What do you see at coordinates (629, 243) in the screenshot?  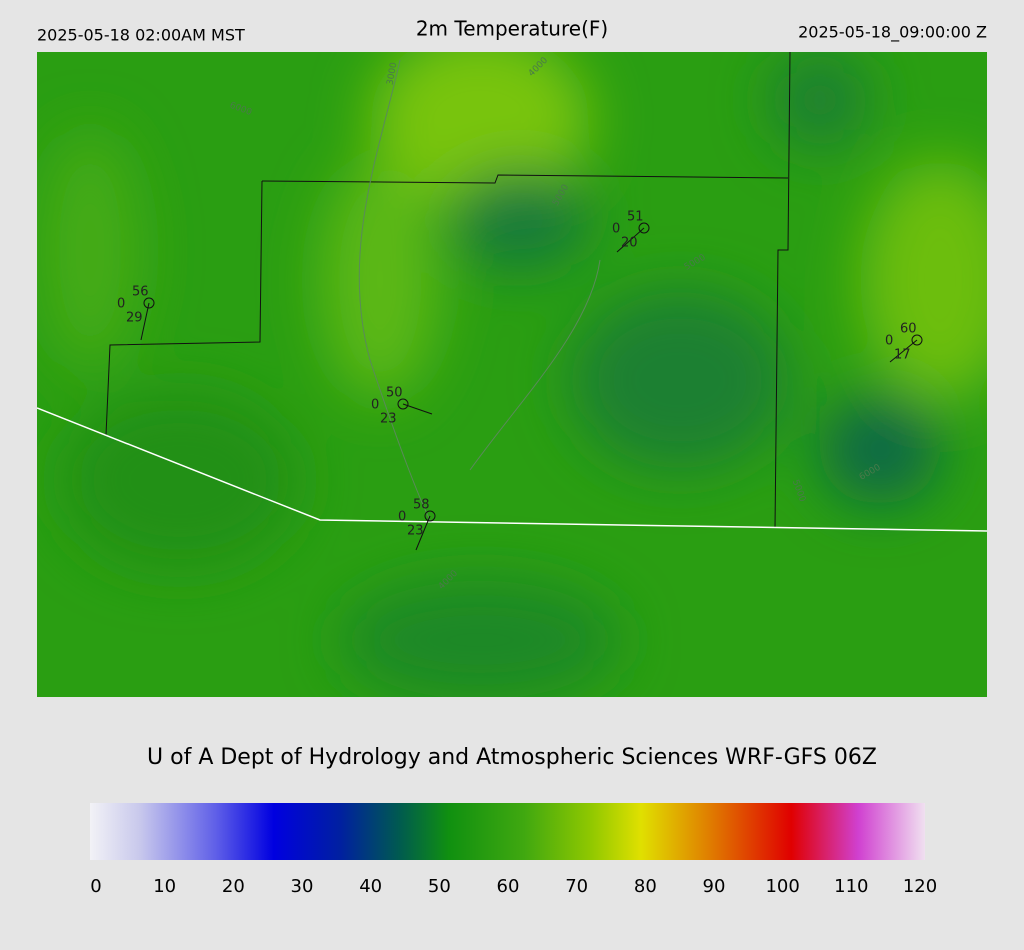 I see `station-dewpoint: 20` at bounding box center [629, 243].